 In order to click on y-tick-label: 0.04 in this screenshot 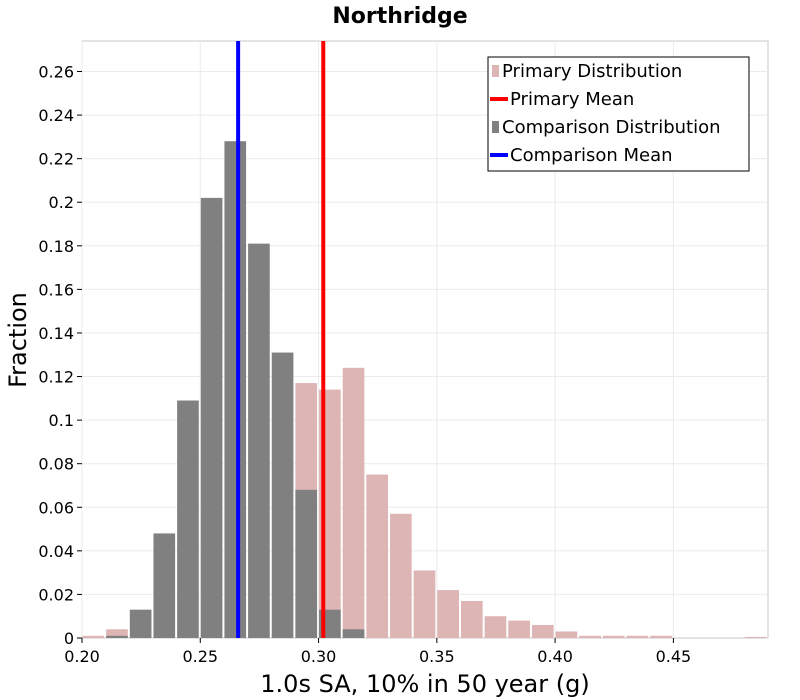, I will do `click(56, 551)`.